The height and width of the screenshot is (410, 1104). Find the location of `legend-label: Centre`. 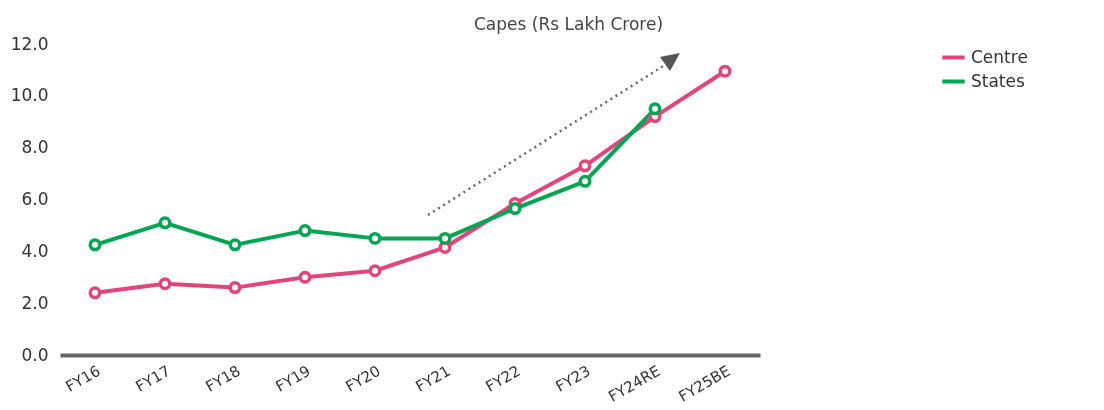

legend-label: Centre is located at coordinates (999, 56).